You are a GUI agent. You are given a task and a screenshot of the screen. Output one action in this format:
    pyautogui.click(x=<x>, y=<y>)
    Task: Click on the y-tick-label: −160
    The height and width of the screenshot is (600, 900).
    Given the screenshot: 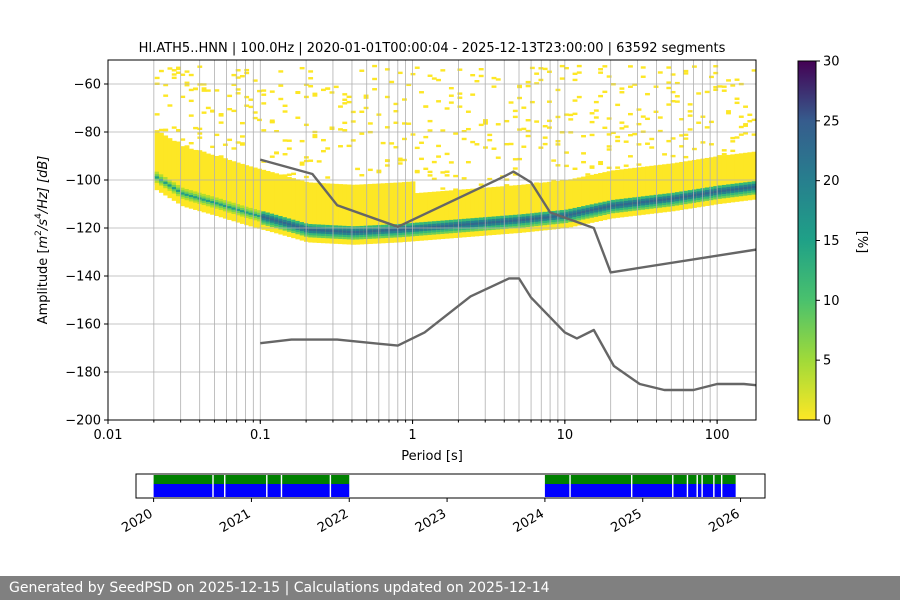 What is the action you would take?
    pyautogui.click(x=83, y=325)
    